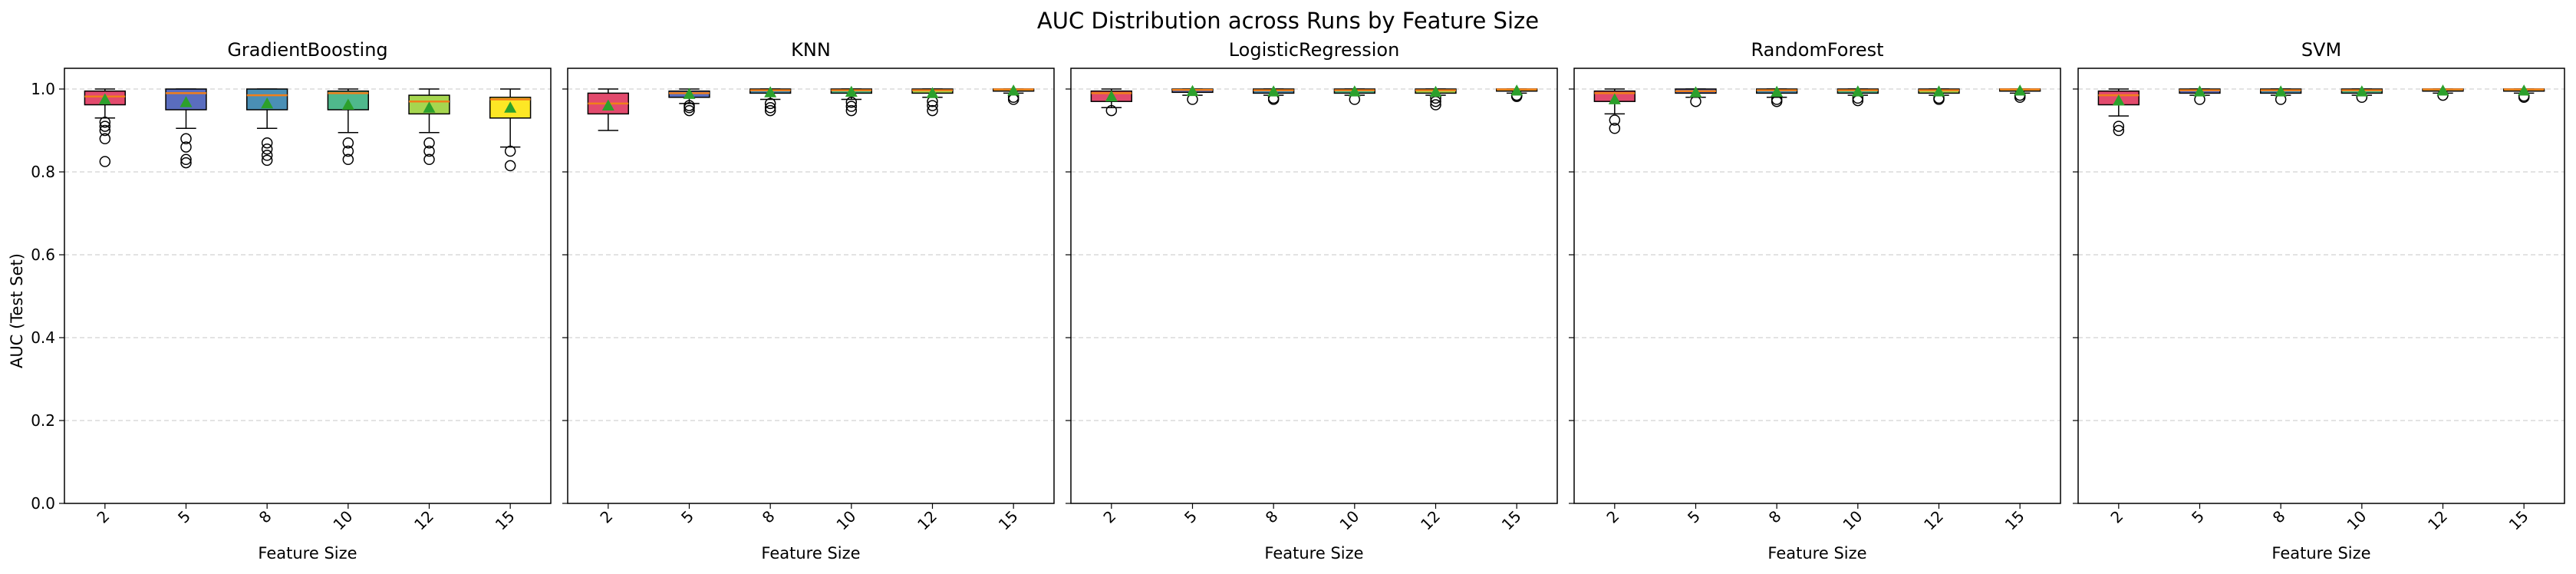 This screenshot has height=574, width=2576. Describe the element at coordinates (43, 255) in the screenshot. I see `y-tick-label: 0.6` at that location.